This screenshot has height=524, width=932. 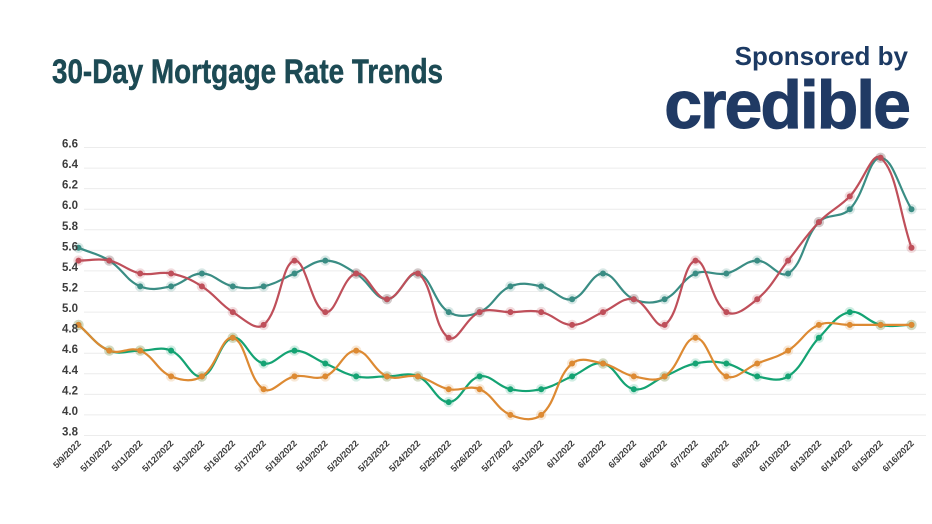 What do you see at coordinates (774, 455) in the screenshot?
I see `svg-text: 6/10/2022` at bounding box center [774, 455].